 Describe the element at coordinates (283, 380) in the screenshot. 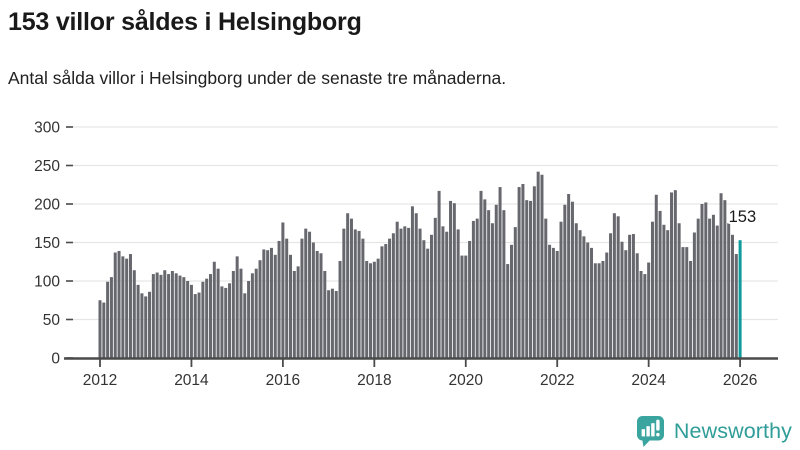

I see `x-axis-label: 2016` at that location.